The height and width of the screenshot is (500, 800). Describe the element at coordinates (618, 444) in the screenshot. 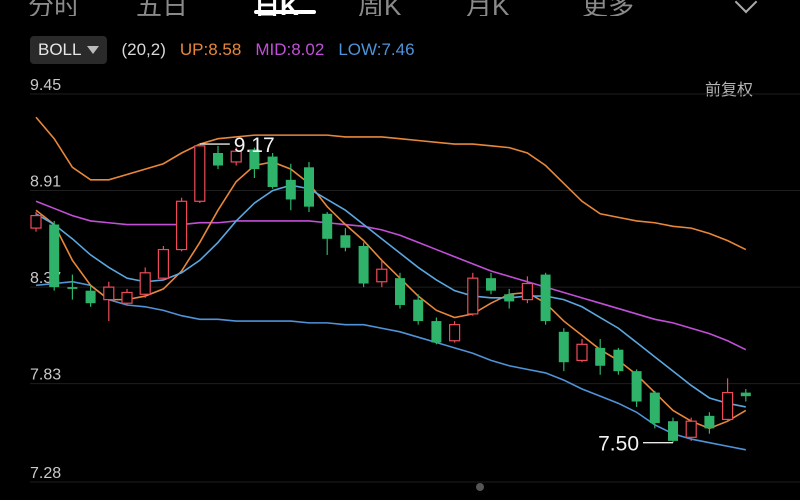

I see `low-annotation: 7.50` at that location.